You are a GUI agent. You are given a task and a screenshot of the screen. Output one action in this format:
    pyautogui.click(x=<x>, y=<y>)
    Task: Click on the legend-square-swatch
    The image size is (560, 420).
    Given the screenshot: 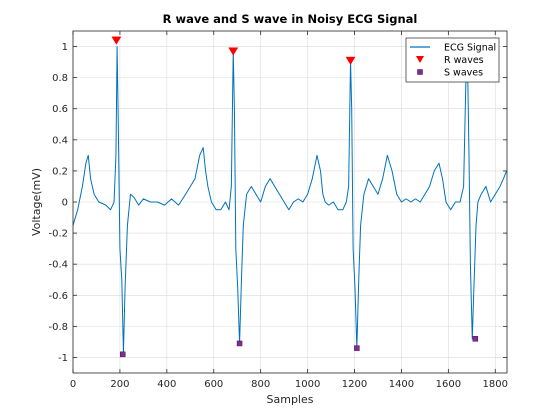 What is the action you would take?
    pyautogui.click(x=420, y=72)
    